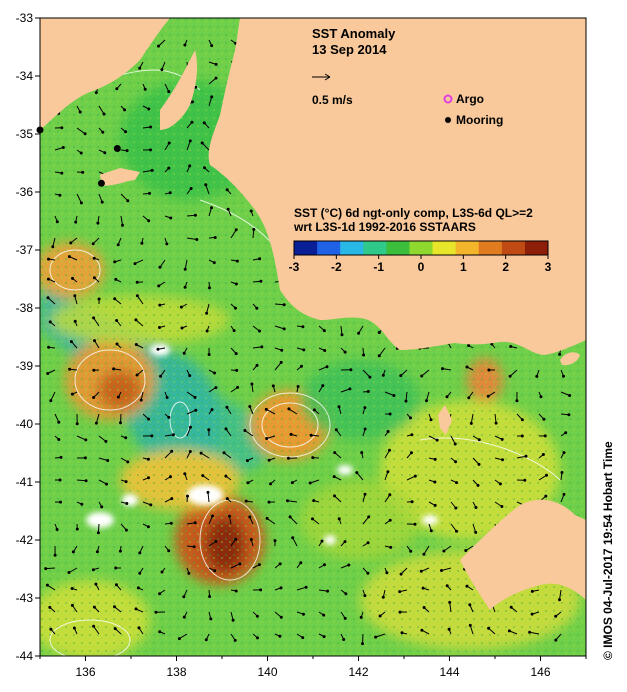 This screenshot has width=627, height=692. Describe the element at coordinates (448, 120) in the screenshot. I see `mooring-legend-marker` at that location.